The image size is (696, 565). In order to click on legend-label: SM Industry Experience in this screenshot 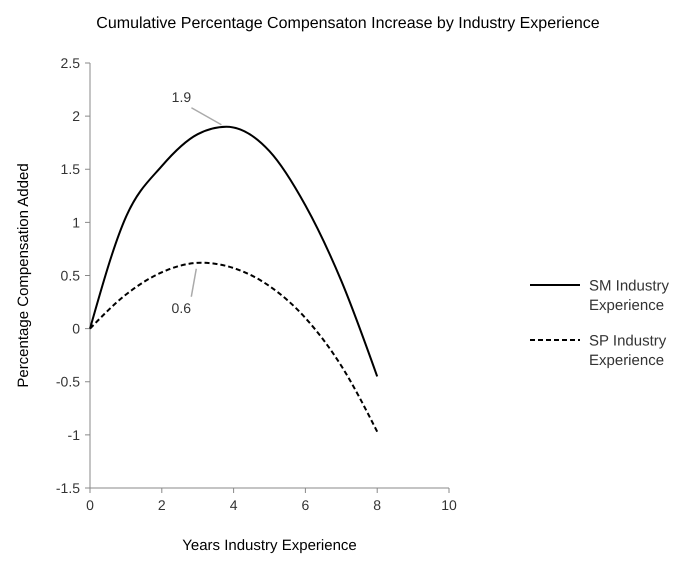, I will do `click(629, 295)`.